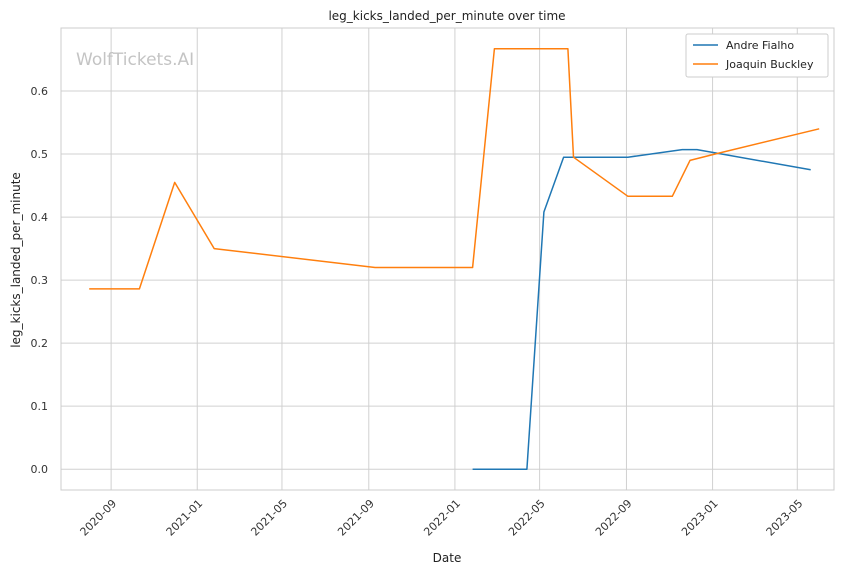 The width and height of the screenshot is (844, 575). I want to click on legend: Andre Fialho Joaquin Buckley, so click(757, 55).